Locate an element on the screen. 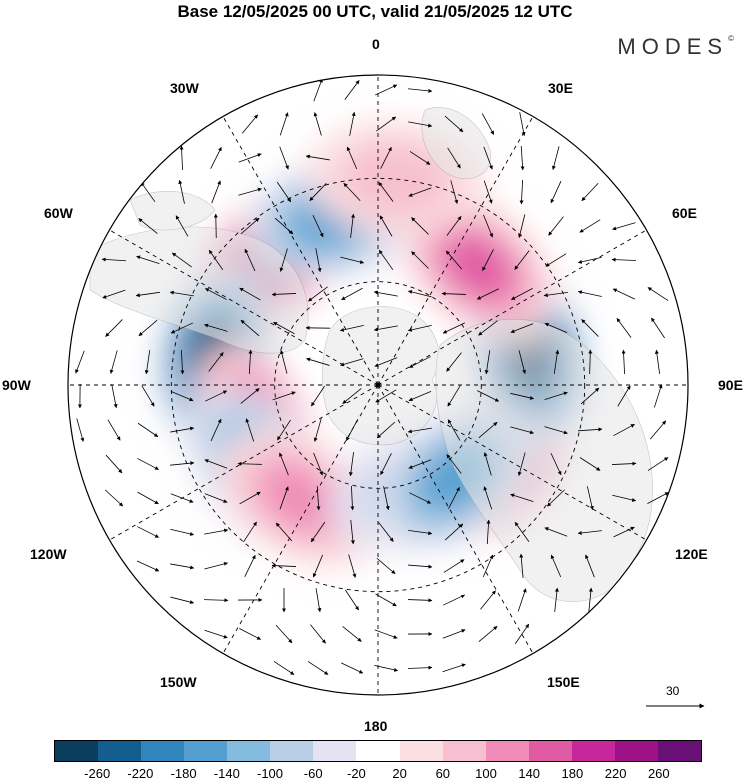 The width and height of the screenshot is (750, 783). colorbar-tick-label: -140 is located at coordinates (226, 773).